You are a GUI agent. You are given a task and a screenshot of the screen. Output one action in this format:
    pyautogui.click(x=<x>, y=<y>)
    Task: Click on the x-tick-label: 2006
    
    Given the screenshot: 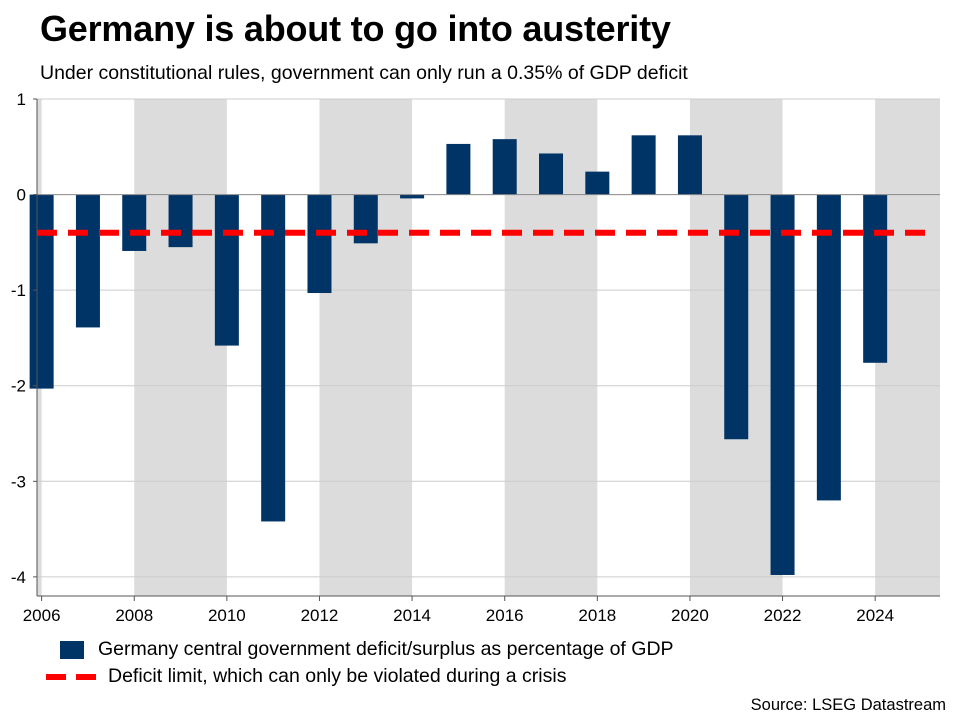 What is the action you would take?
    pyautogui.click(x=42, y=615)
    